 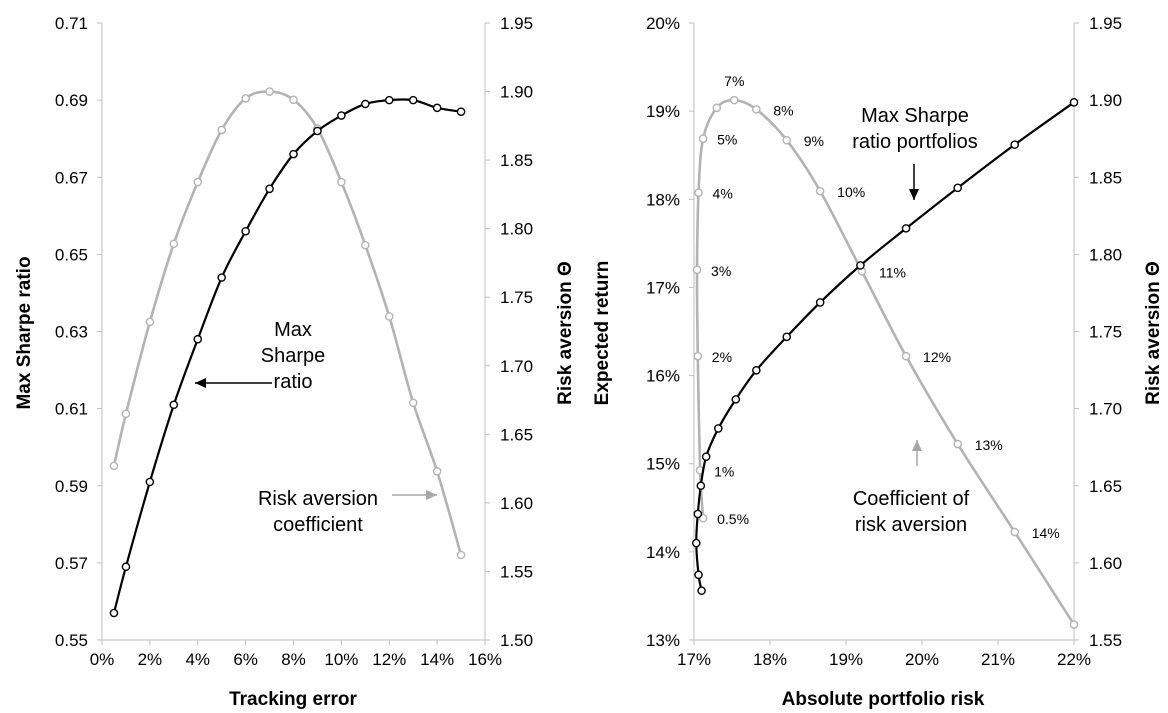 What do you see at coordinates (318, 512) in the screenshot?
I see `annotation-text: Risk aversion coefficient` at bounding box center [318, 512].